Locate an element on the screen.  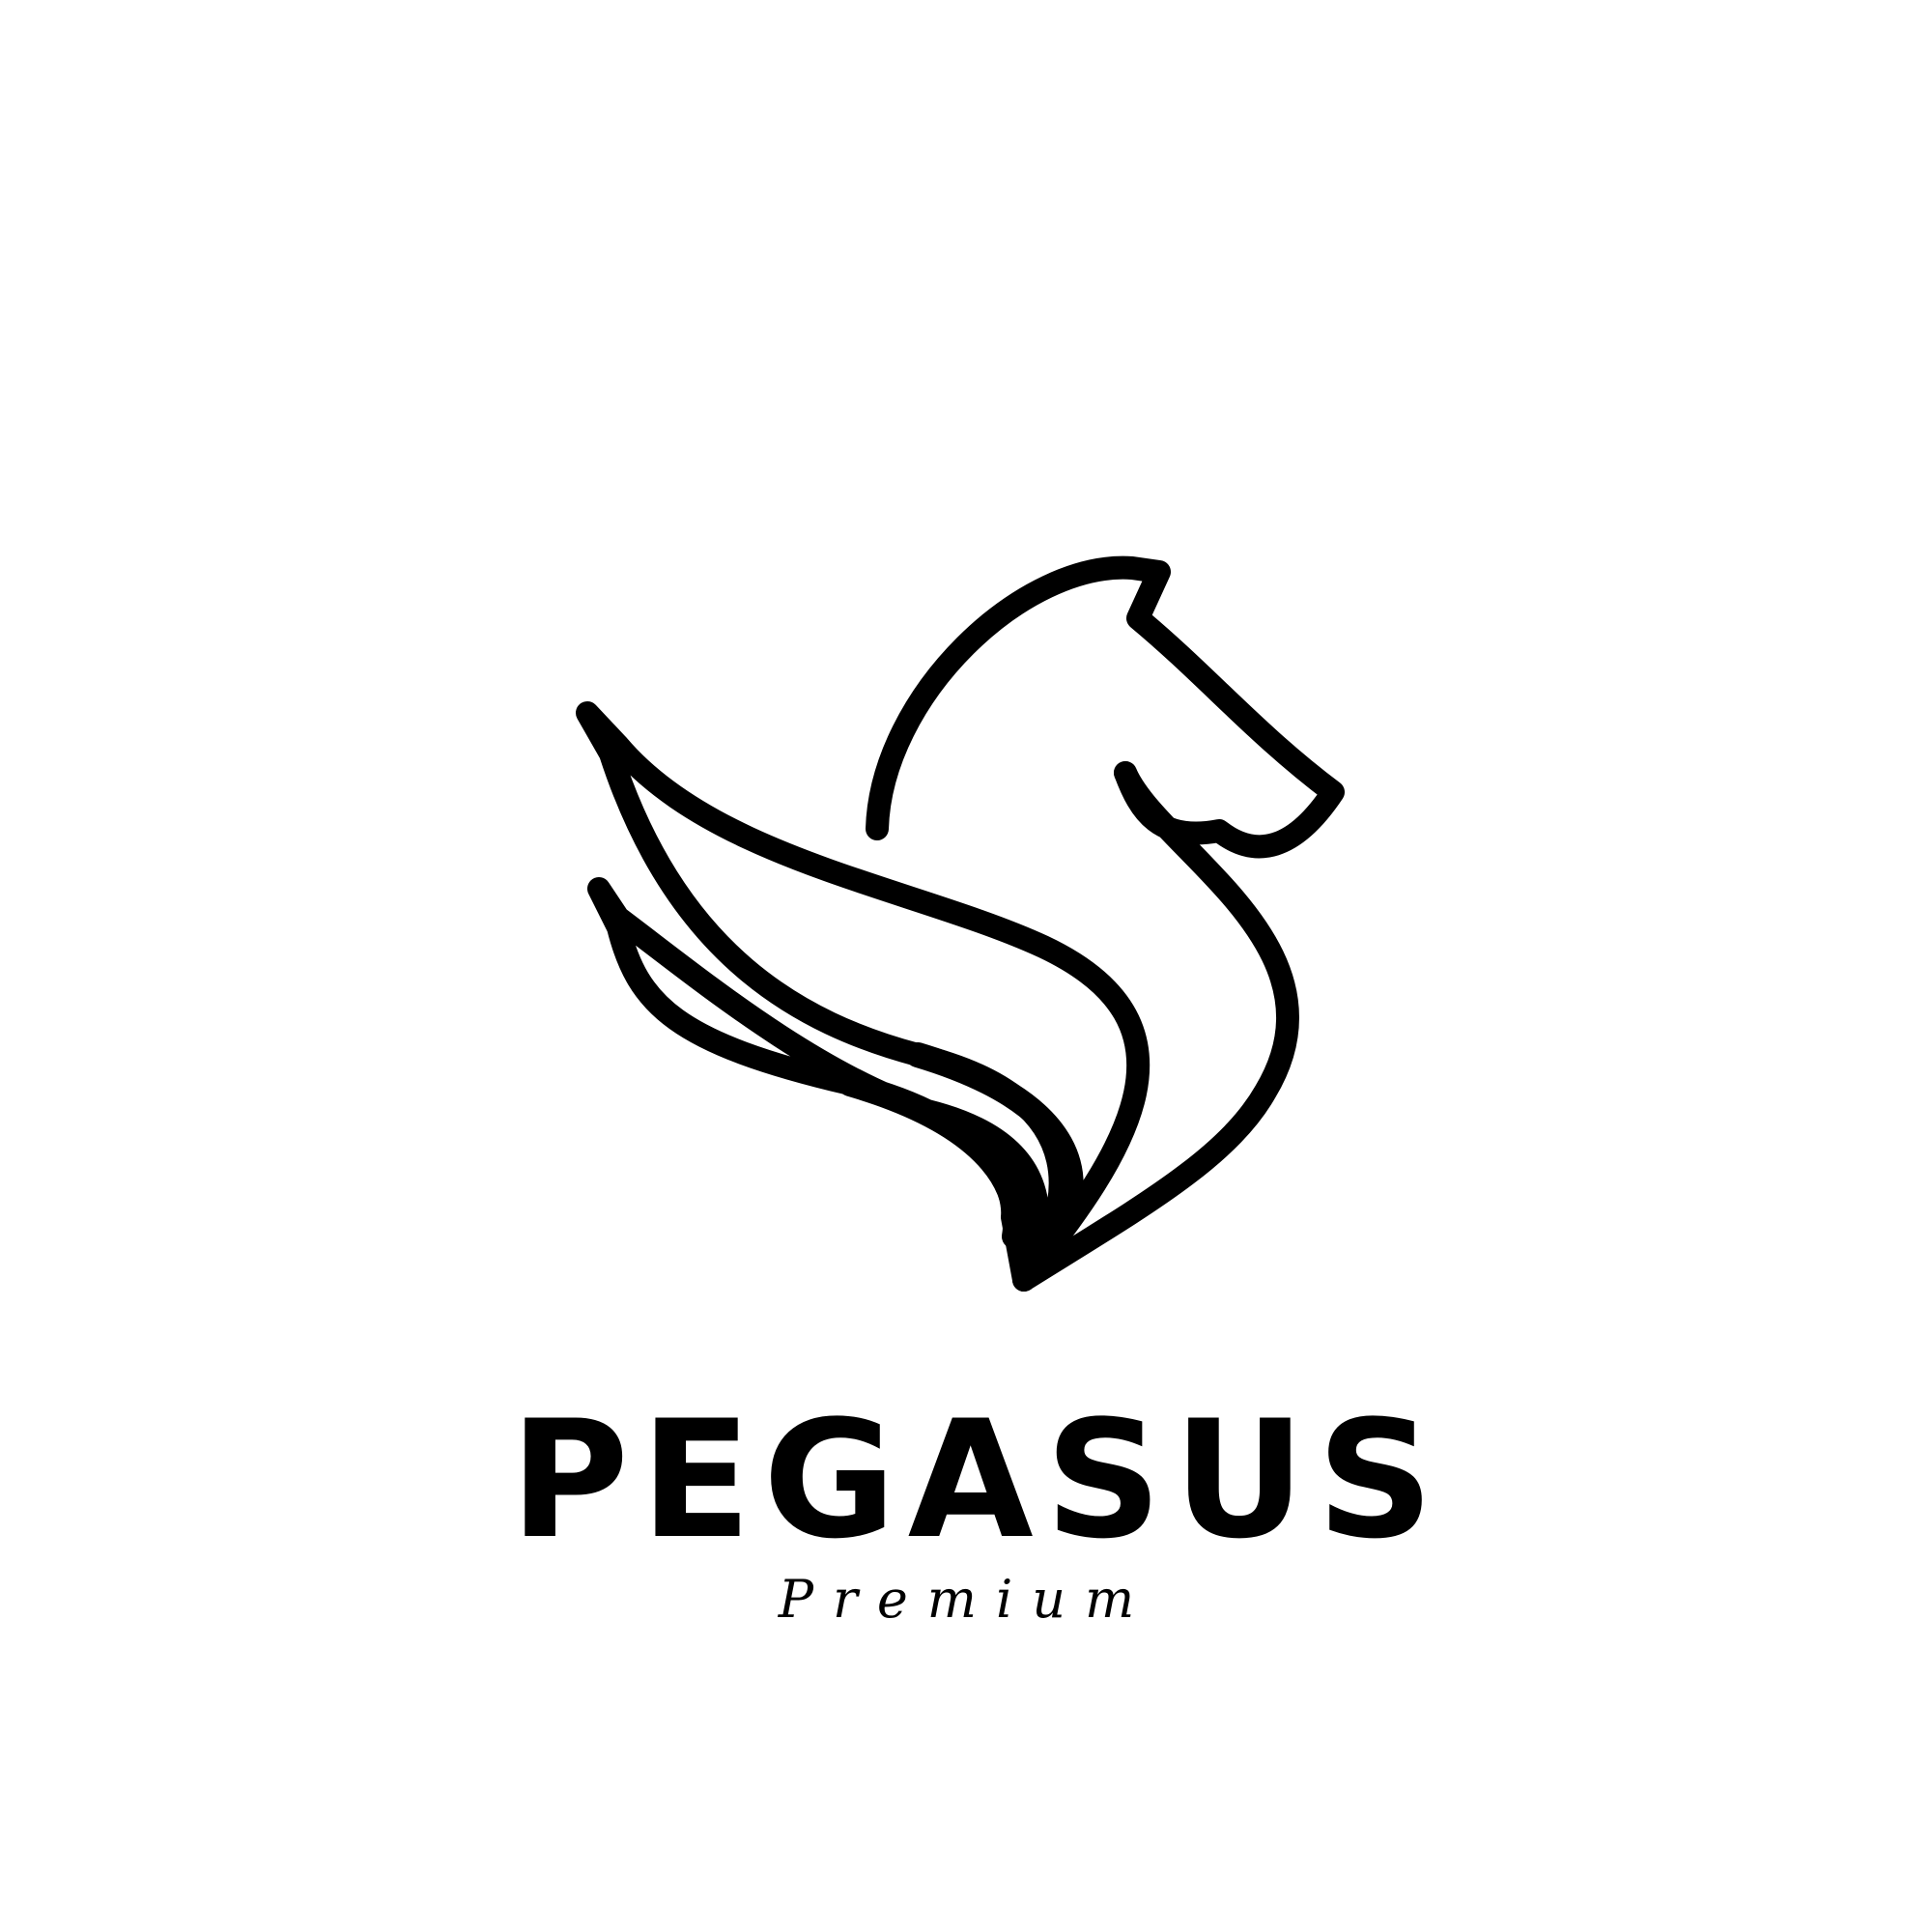
neck-outline is located at coordinates (1156, 1026).